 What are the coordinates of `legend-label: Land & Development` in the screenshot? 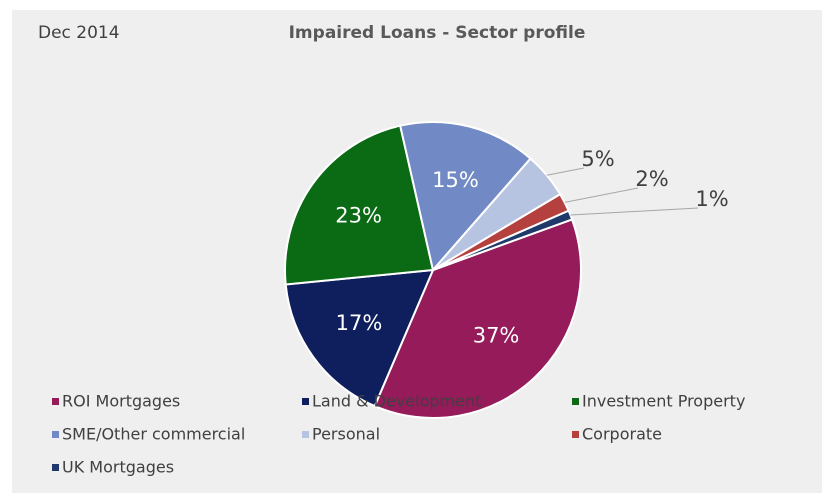 It's located at (396, 401).